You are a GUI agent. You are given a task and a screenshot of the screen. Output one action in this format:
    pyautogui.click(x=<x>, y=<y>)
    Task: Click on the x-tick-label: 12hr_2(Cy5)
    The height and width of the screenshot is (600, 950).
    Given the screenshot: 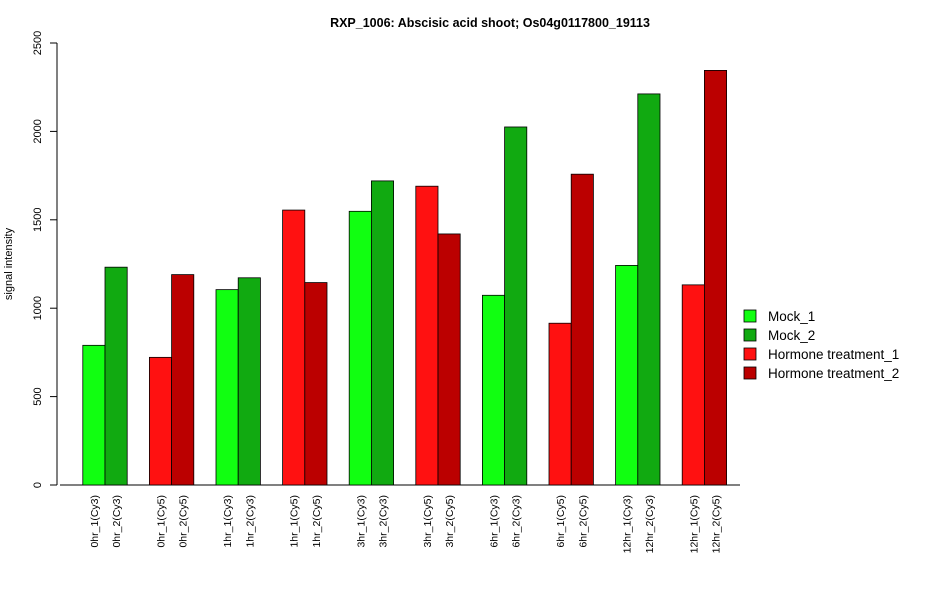 What is the action you would take?
    pyautogui.click(x=717, y=524)
    